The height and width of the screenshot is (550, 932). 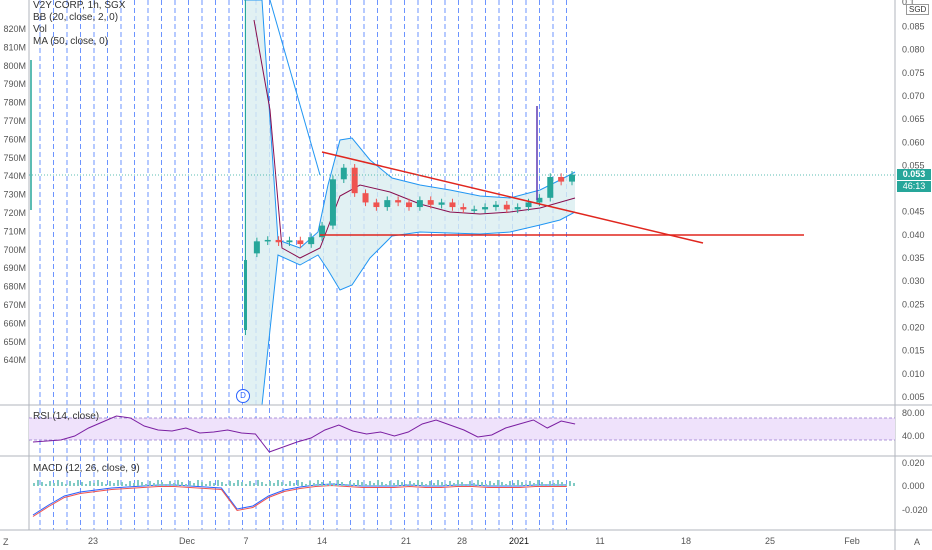 I want to click on price-tick-label: 0.070, so click(x=913, y=96).